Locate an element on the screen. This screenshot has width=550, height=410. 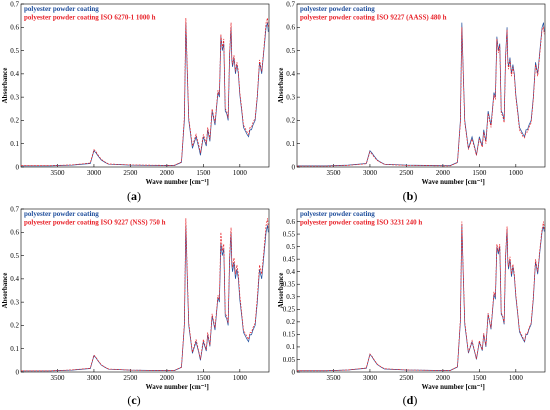
y-tick-label: 0.05 is located at coordinates (289, 360).